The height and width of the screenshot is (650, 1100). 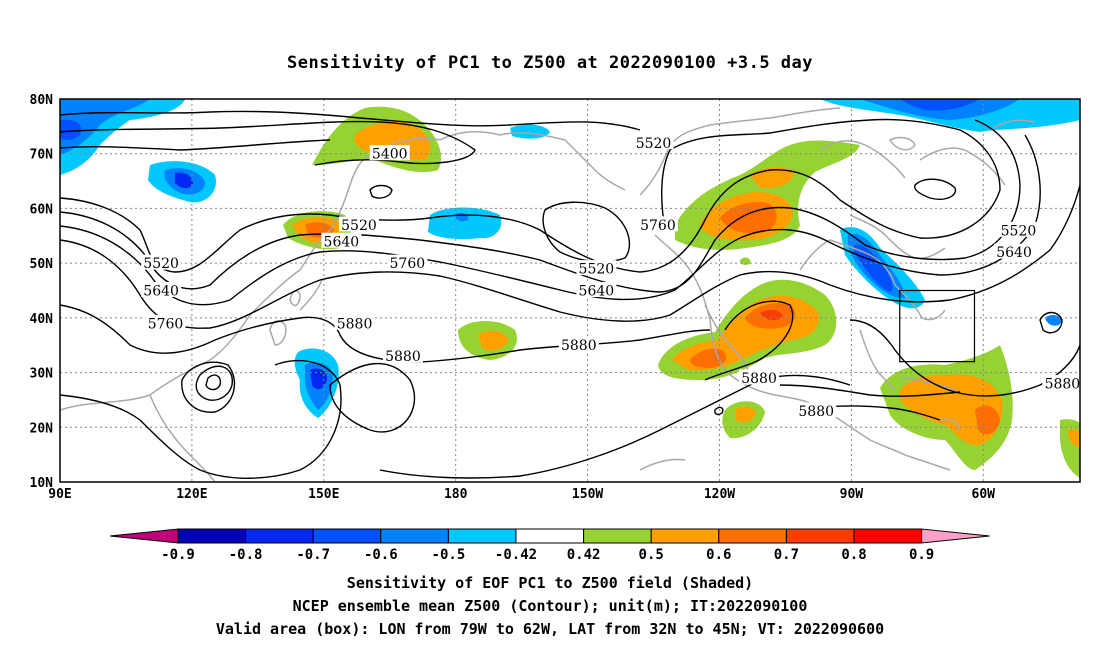 What do you see at coordinates (587, 494) in the screenshot?
I see `longitude-tick-label: 150W` at bounding box center [587, 494].